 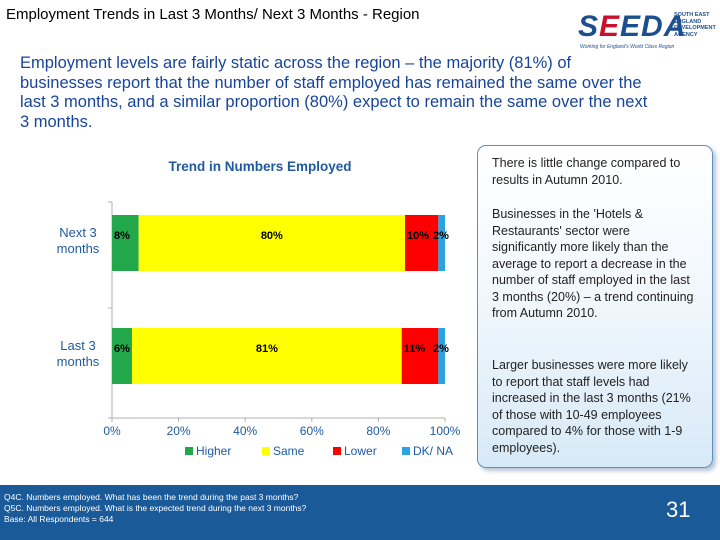 I want to click on data-label-lower-1: 11%, so click(x=415, y=349).